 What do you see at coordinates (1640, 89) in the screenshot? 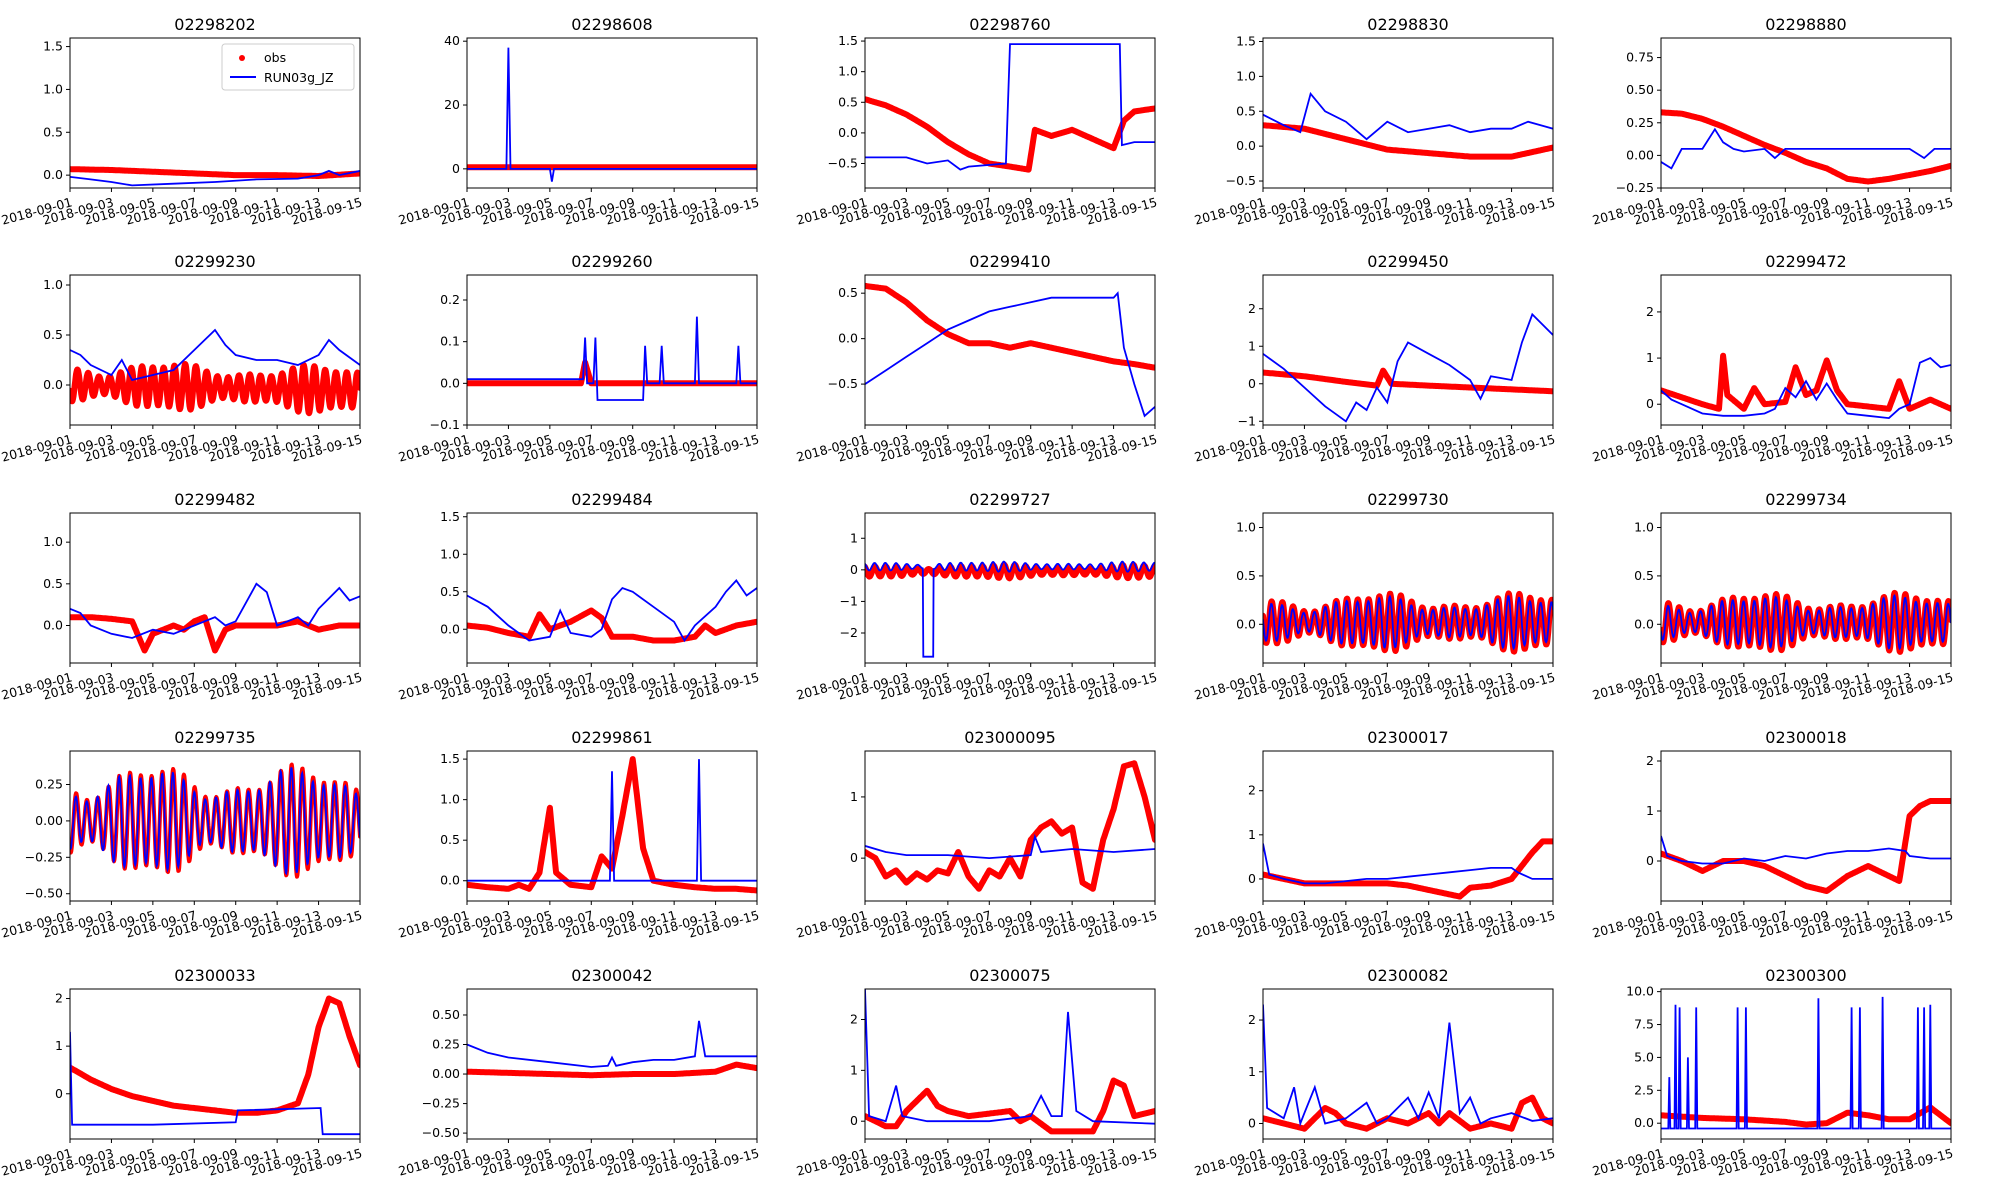
I see `y-tick-label: 0.50` at bounding box center [1640, 89].